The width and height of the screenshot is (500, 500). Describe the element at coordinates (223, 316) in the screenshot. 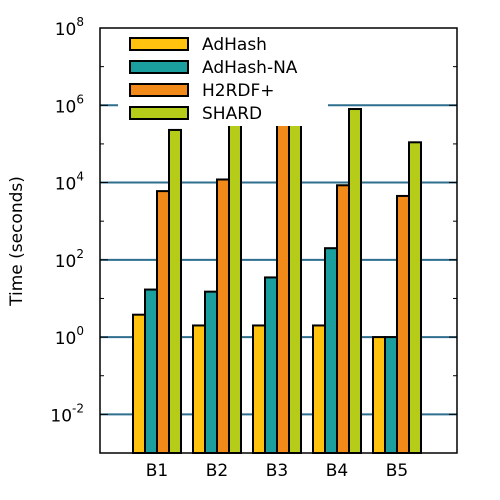

I see `bar-h2rdf--b2` at that location.